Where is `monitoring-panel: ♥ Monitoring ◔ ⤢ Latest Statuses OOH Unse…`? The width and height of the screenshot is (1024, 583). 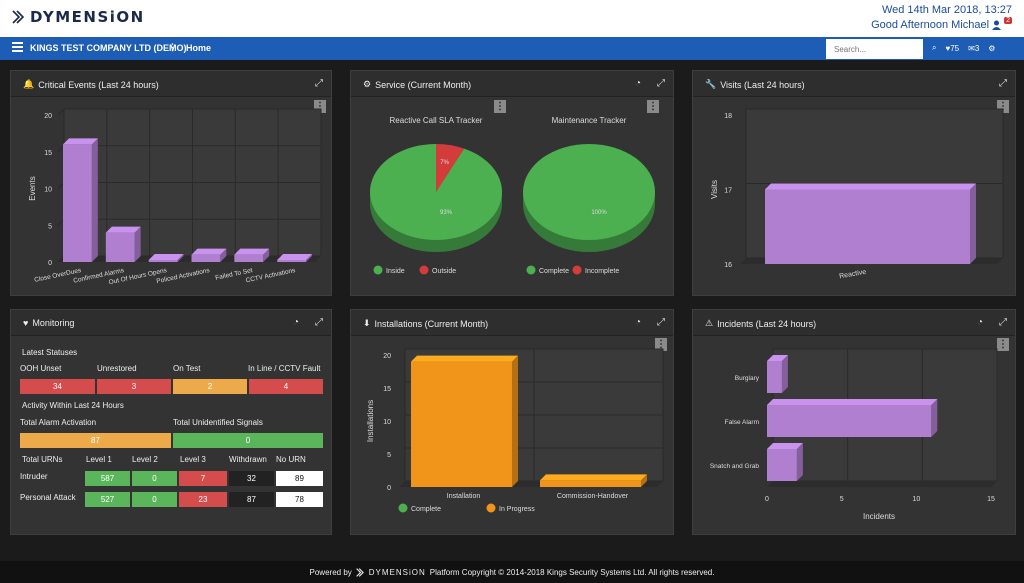 monitoring-panel: ♥ Monitoring ◔ ⤢ Latest Statuses OOH Unse… is located at coordinates (171, 422).